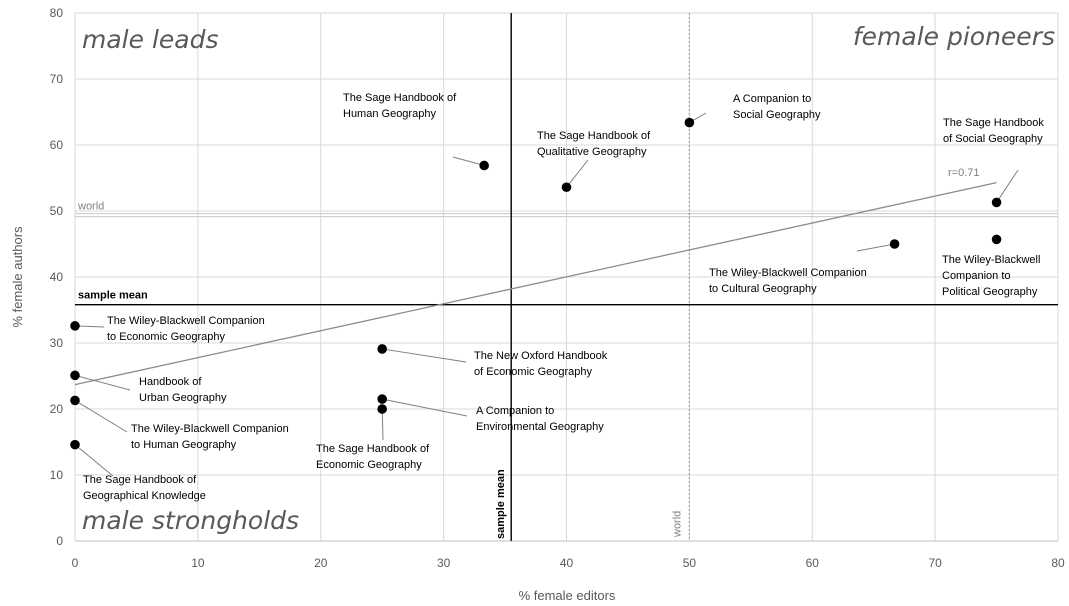 The image size is (1069, 606). Describe the element at coordinates (57, 211) in the screenshot. I see `y-tick-label: 50` at that location.